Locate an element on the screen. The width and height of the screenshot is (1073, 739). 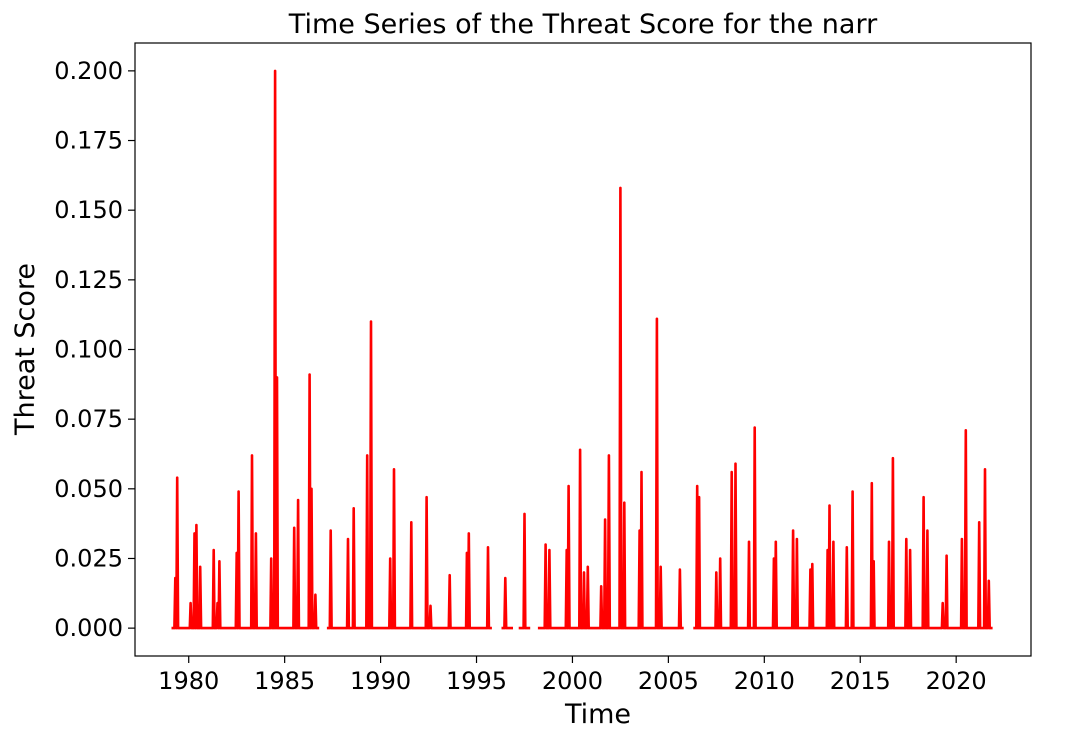
x-tick-label: 2000 is located at coordinates (572, 681).